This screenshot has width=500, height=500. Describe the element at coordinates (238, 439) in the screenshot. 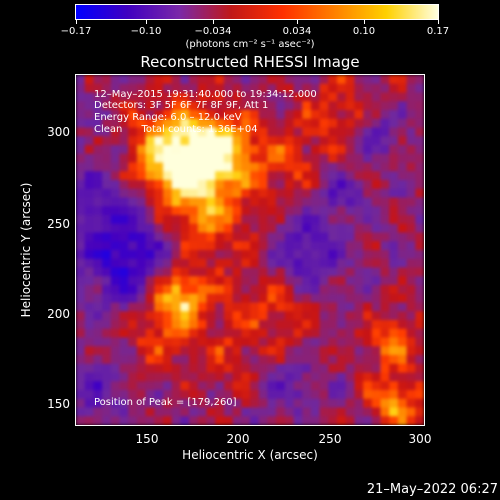

I see `x-tick-label: 200` at that location.